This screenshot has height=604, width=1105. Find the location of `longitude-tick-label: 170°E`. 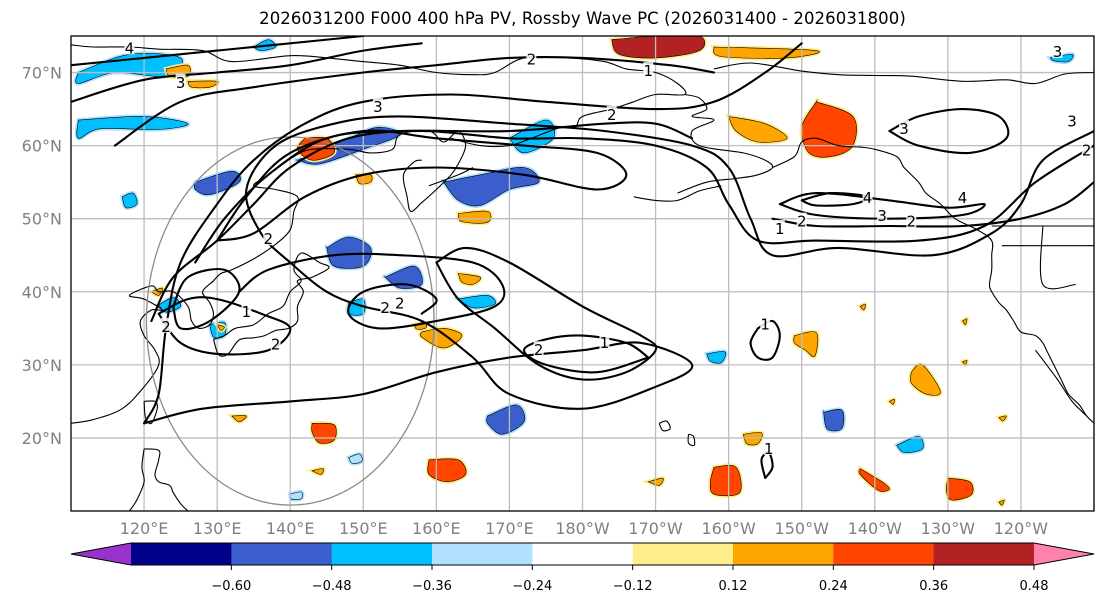

longitude-tick-label: 170°E is located at coordinates (509, 528).